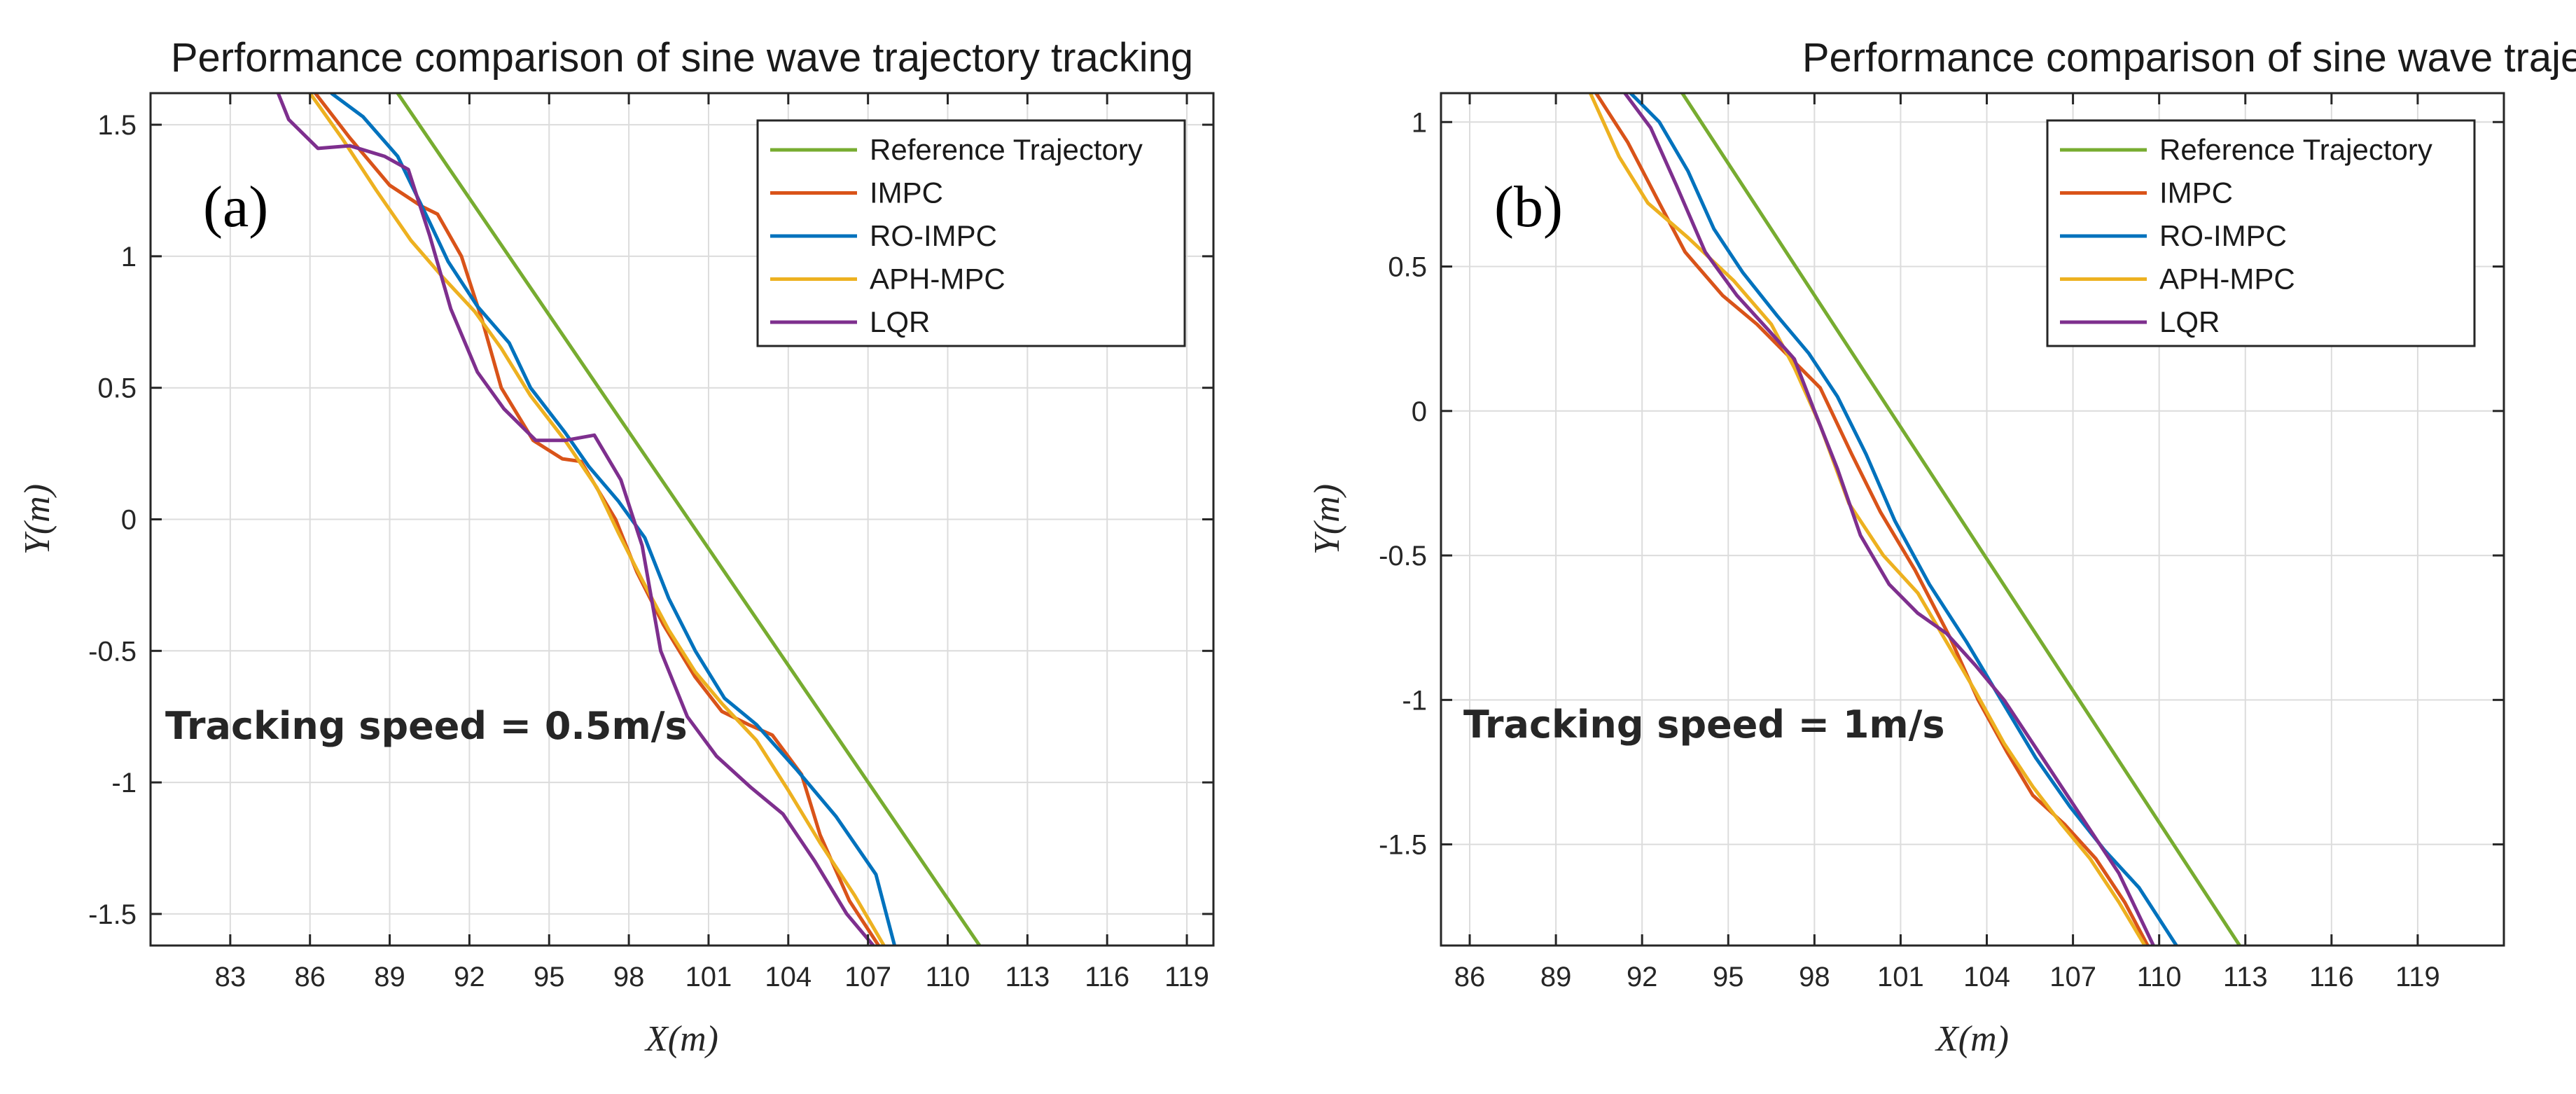 This screenshot has width=2576, height=1094. Describe the element at coordinates (117, 125) in the screenshot. I see `y-tick-label: 1.5` at that location.